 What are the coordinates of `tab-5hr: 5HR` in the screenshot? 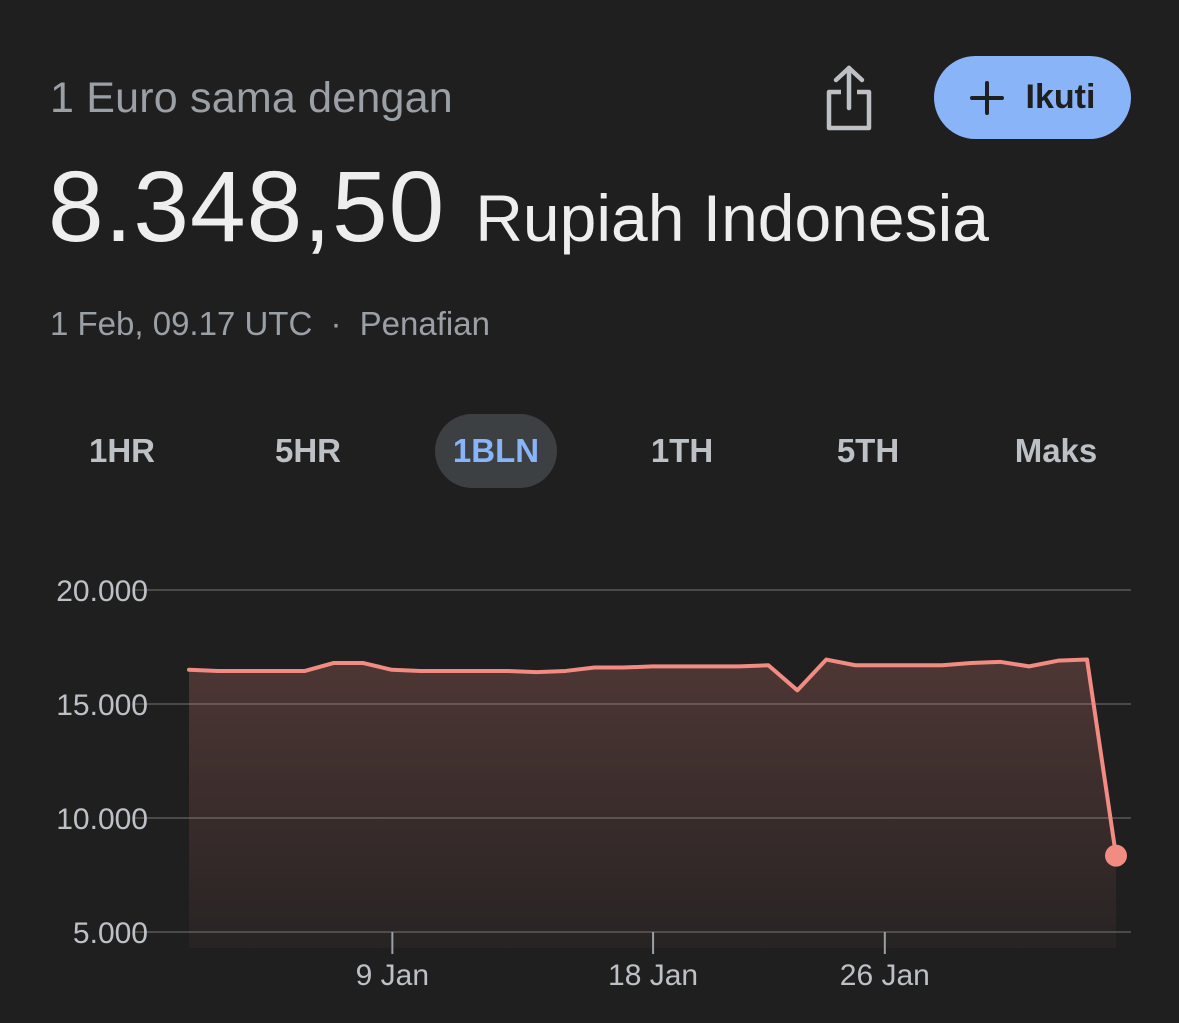 It's located at (308, 450).